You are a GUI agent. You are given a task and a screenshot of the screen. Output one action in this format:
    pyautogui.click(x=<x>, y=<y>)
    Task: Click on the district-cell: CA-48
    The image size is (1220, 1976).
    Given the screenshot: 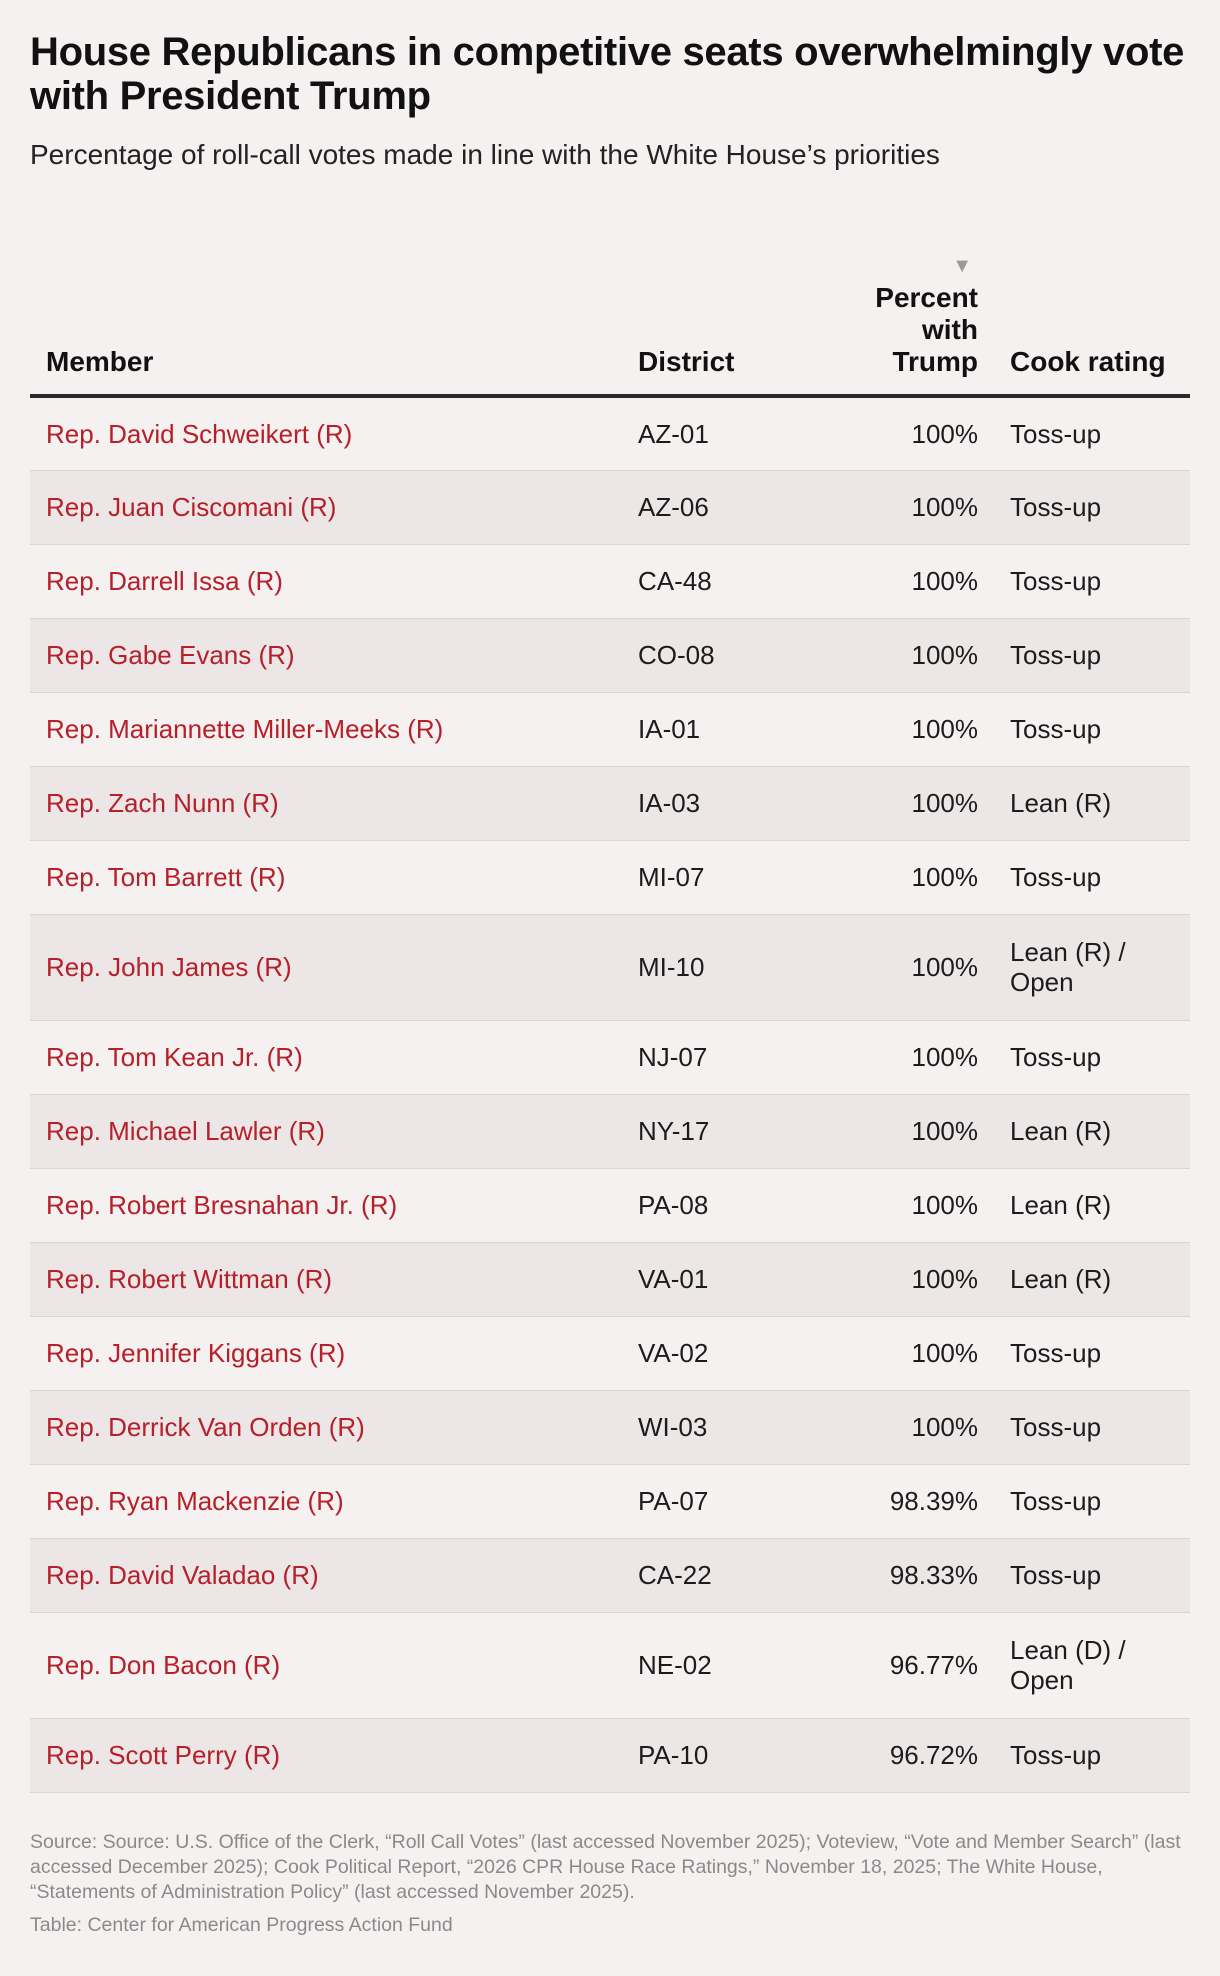 What is the action you would take?
    pyautogui.click(x=675, y=581)
    